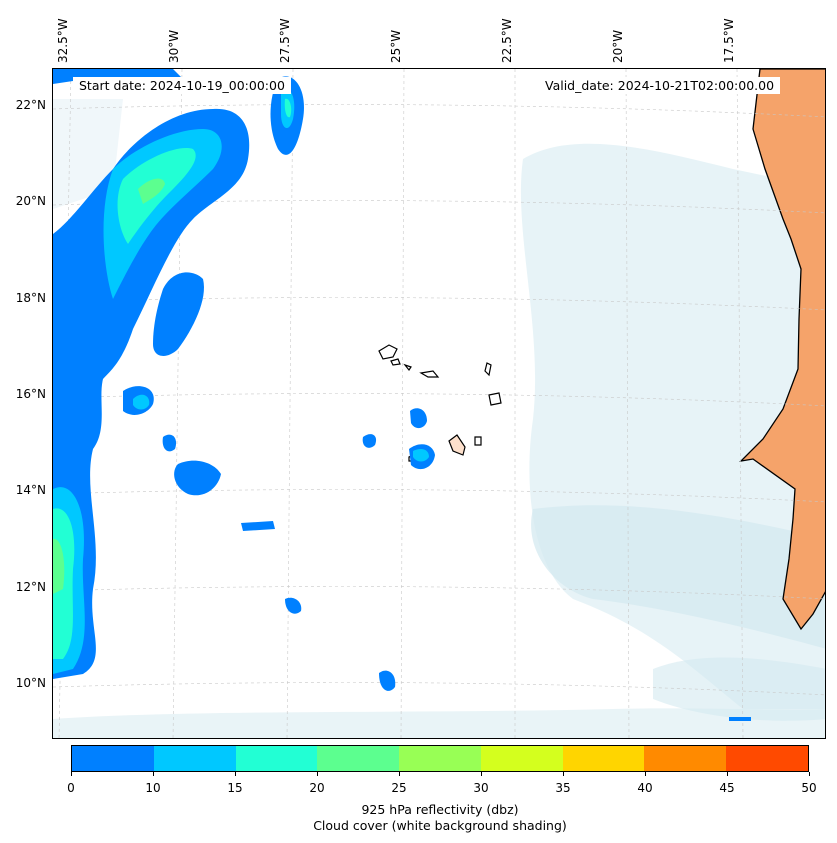 The image size is (837, 843). I want to click on lon-label-32-5w: 32.5°W, so click(63, 40).